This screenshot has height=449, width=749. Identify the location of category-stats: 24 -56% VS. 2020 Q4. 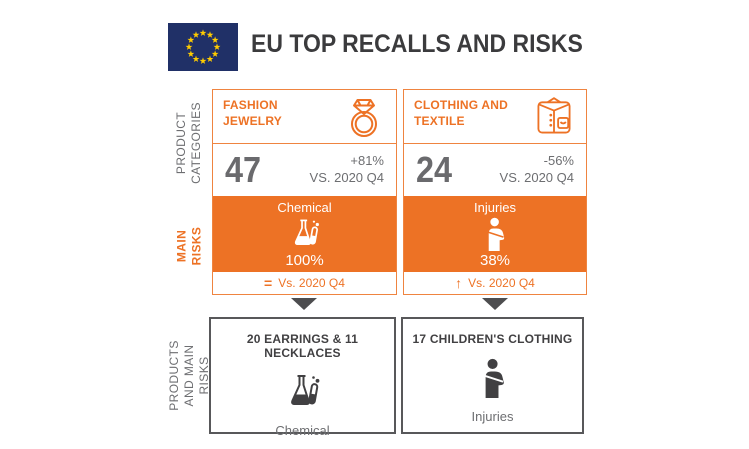
(495, 170).